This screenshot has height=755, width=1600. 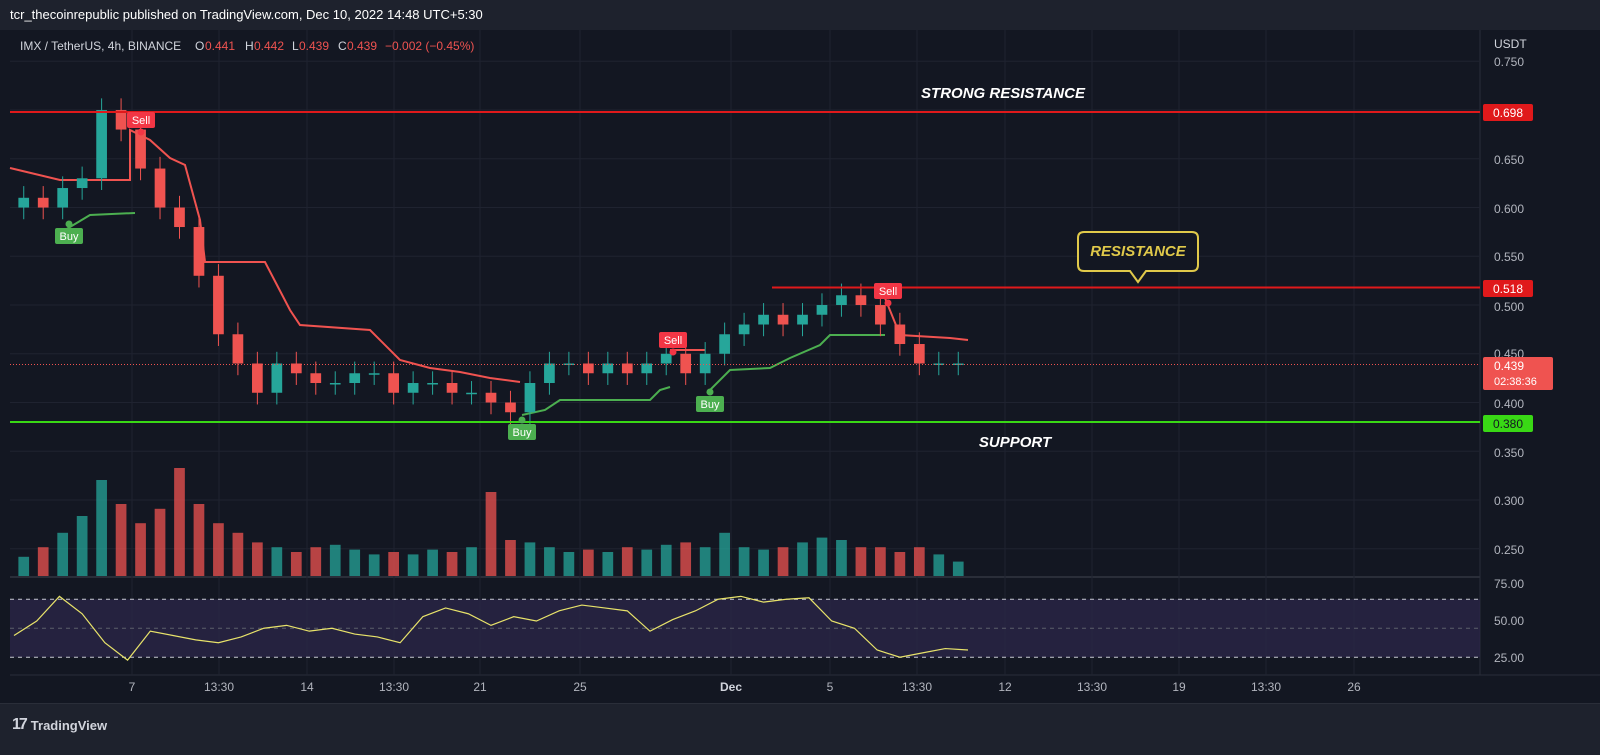 I want to click on support-annotation: SUPPORT, so click(x=1016, y=442).